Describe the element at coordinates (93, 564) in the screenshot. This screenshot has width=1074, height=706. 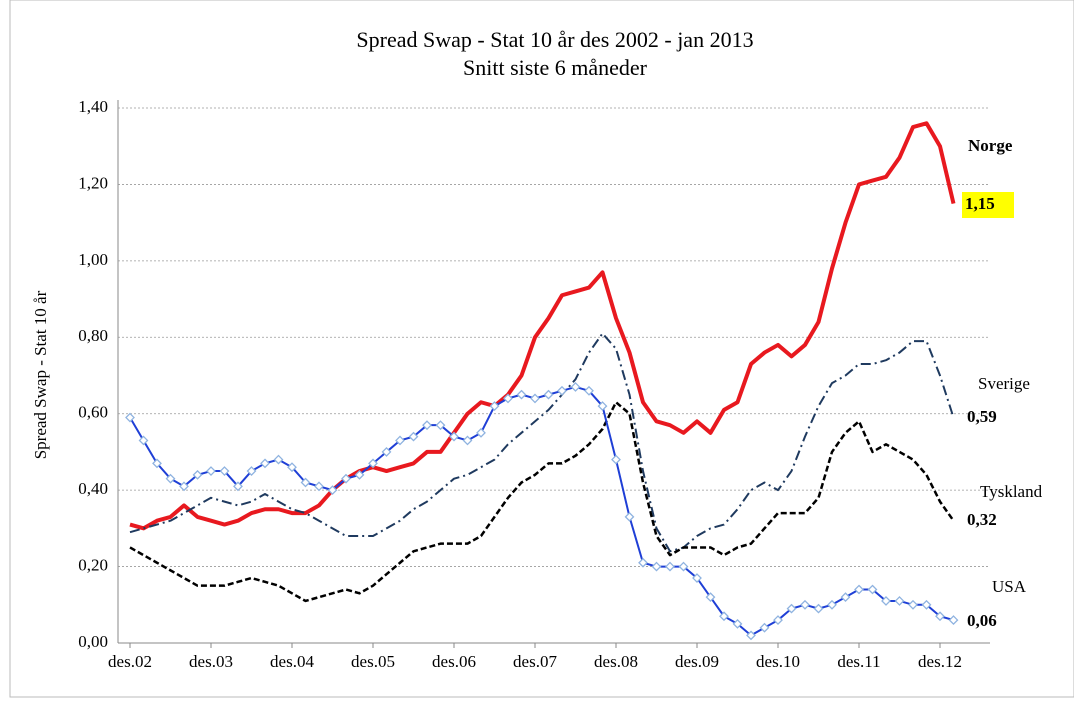
I see `y-tick-label: 0,20` at that location.